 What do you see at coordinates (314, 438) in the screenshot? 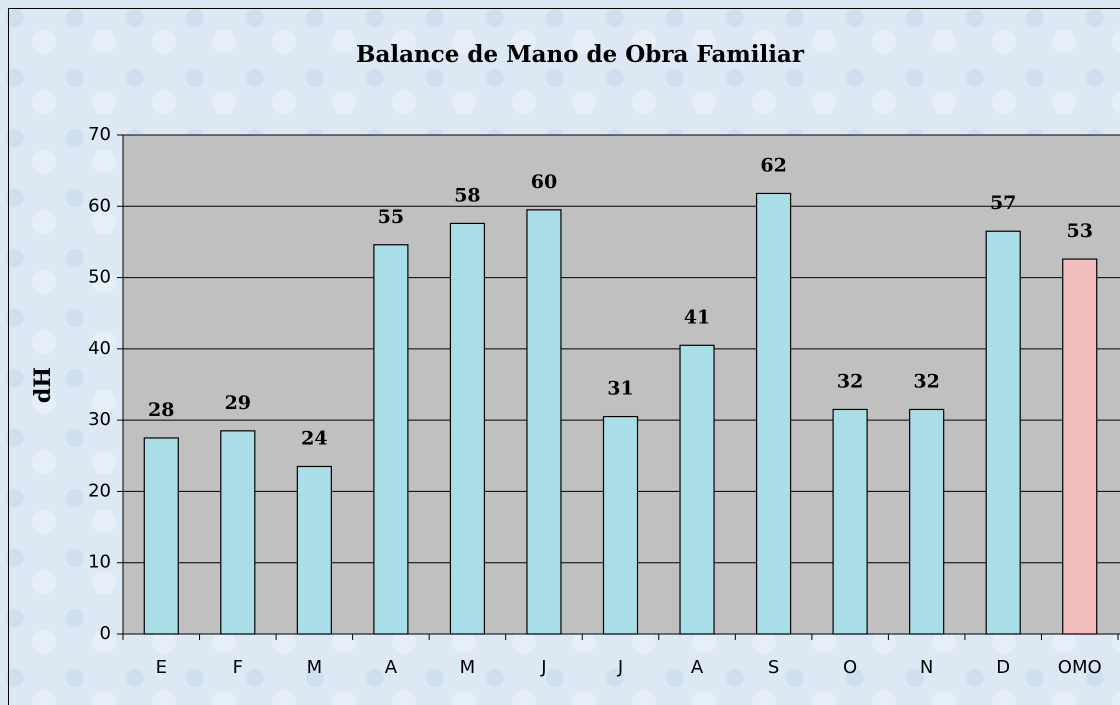
I see `value-label: 24` at bounding box center [314, 438].